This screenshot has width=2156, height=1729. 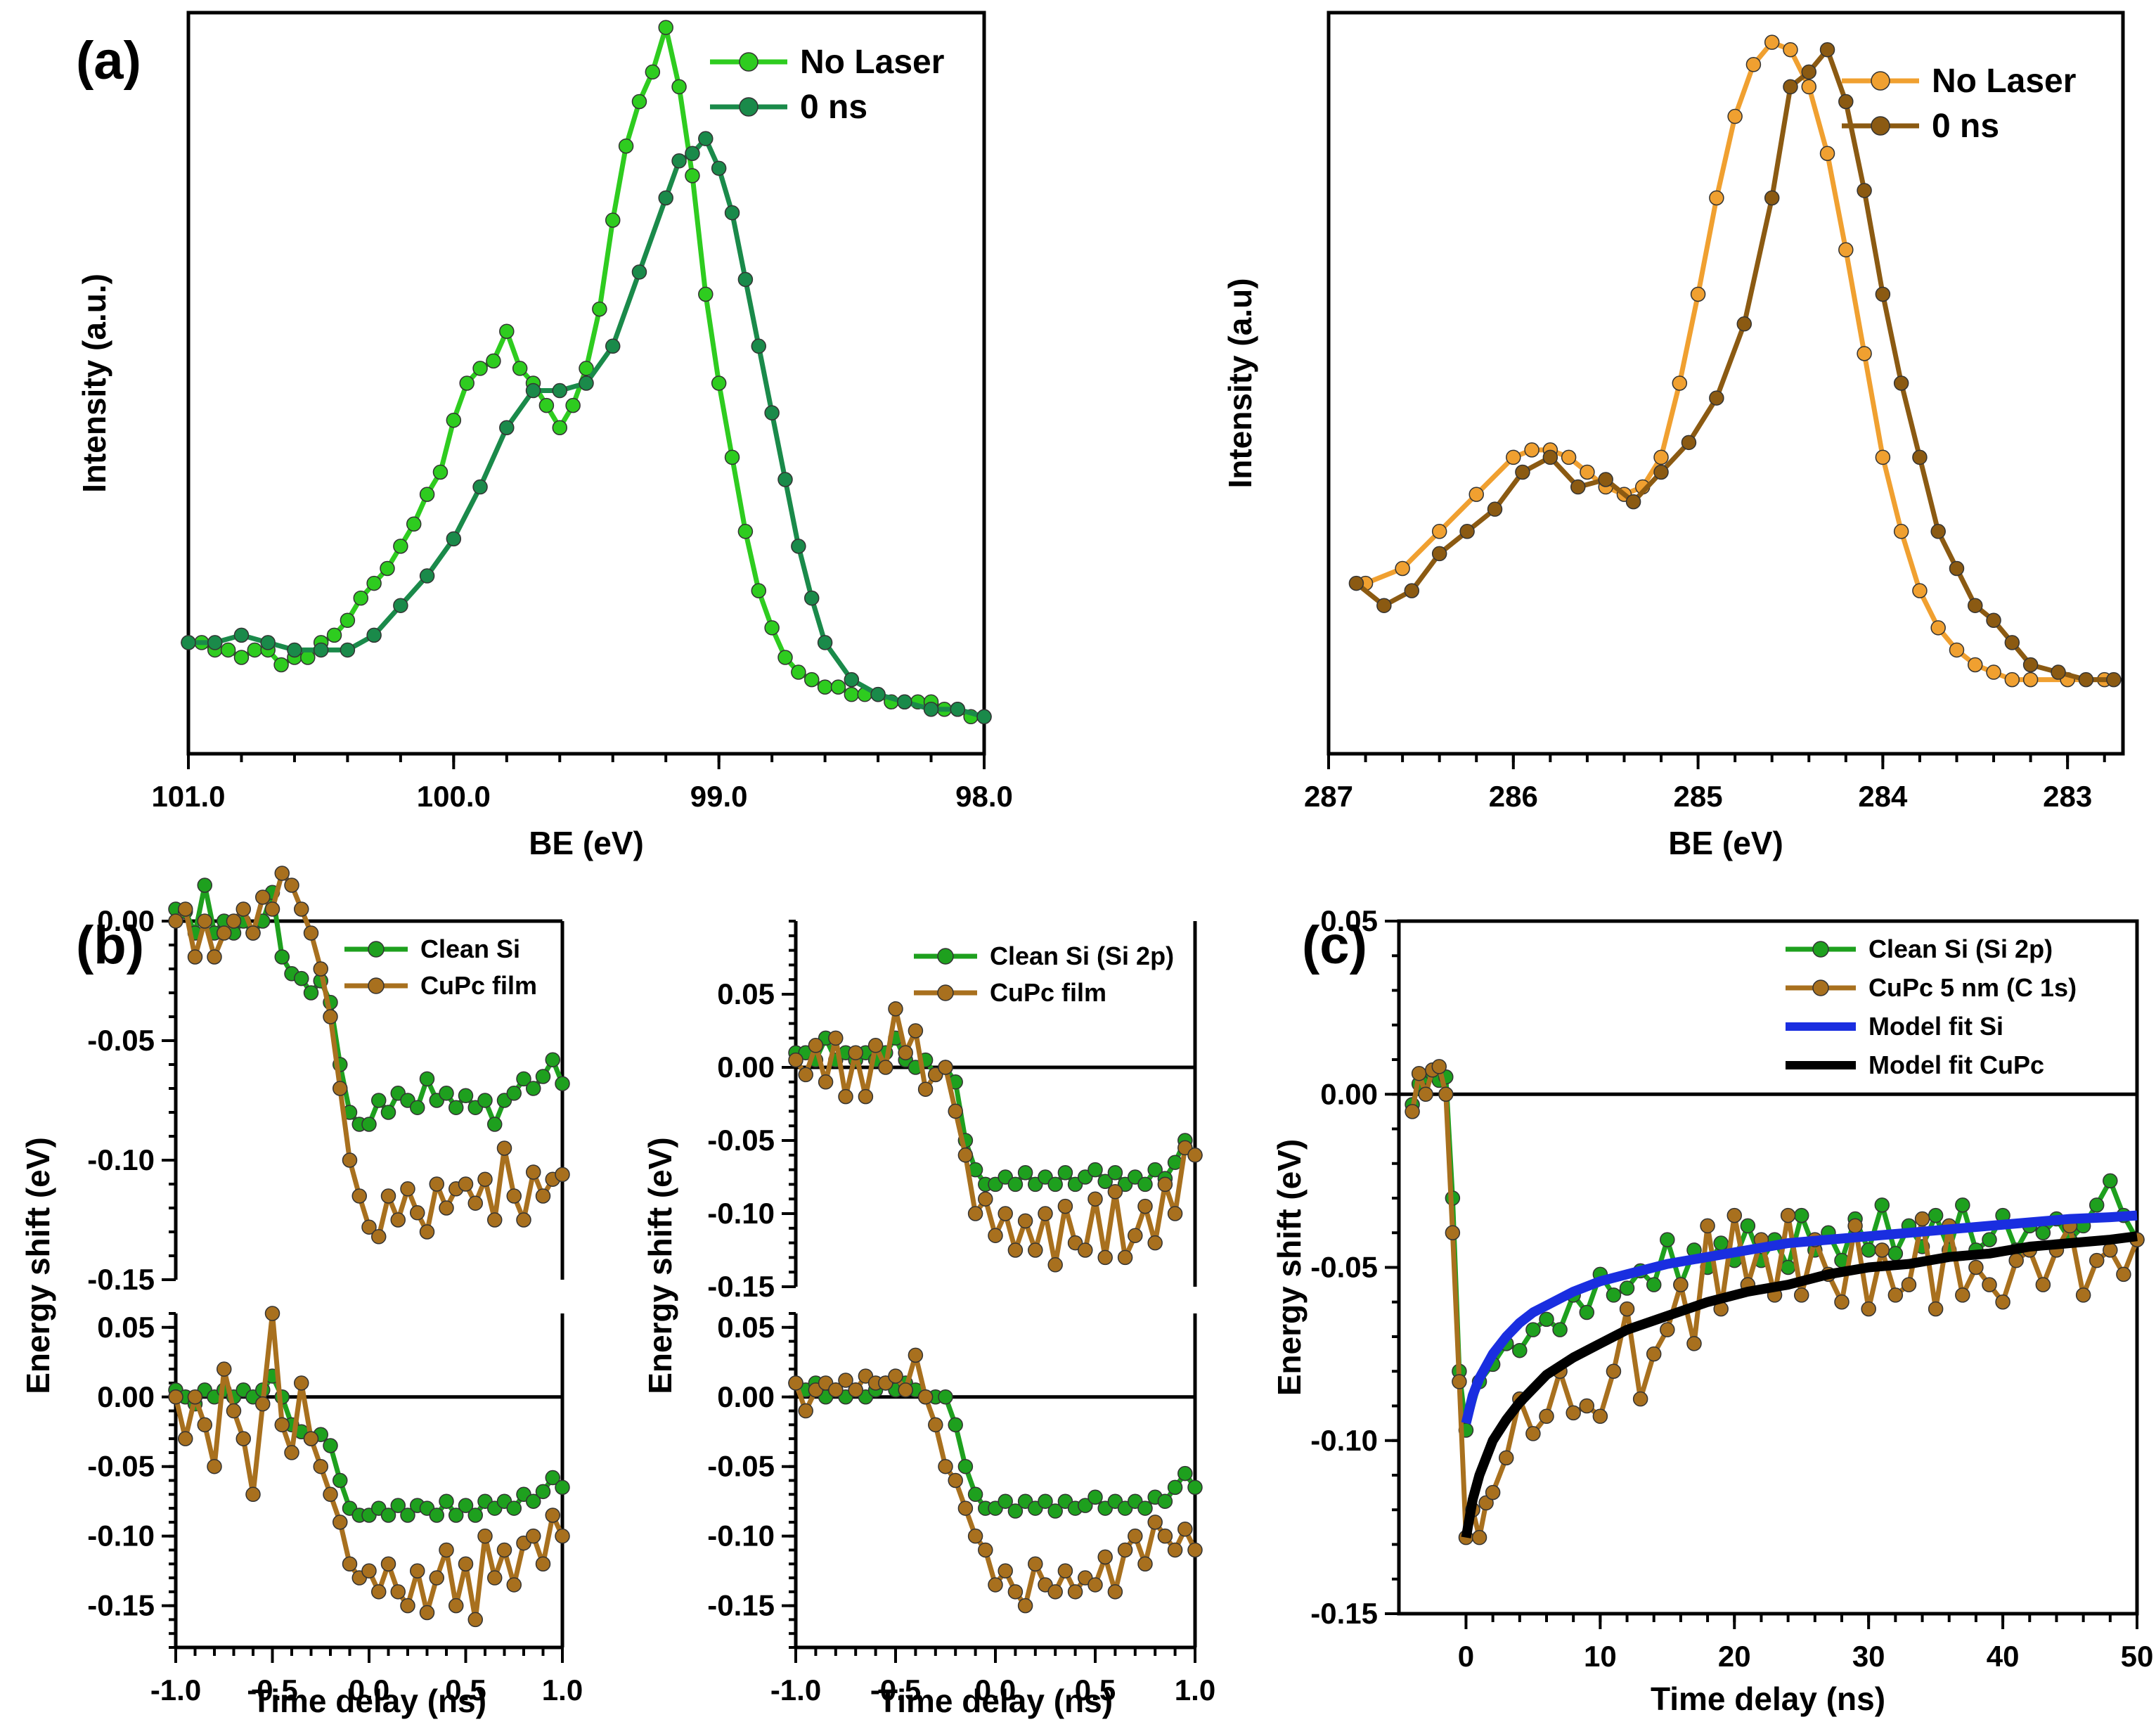 I want to click on legend-label: Model fit Si, so click(x=1935, y=1026).